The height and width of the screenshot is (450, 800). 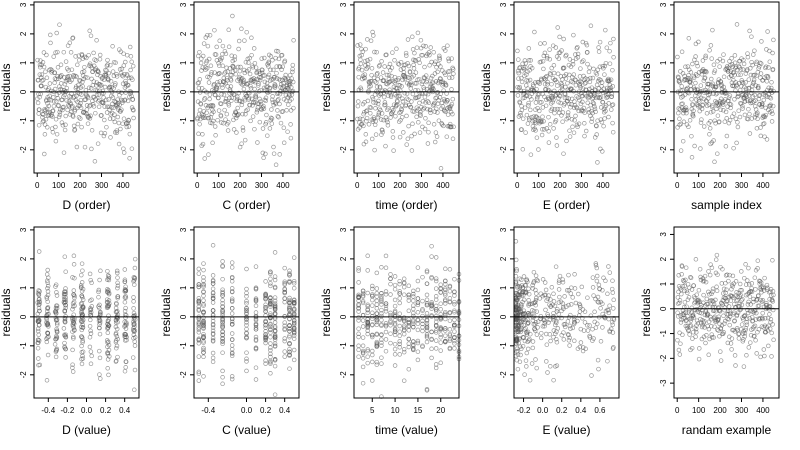 What do you see at coordinates (343, 150) in the screenshot?
I see `y-tick-label: -2` at bounding box center [343, 150].